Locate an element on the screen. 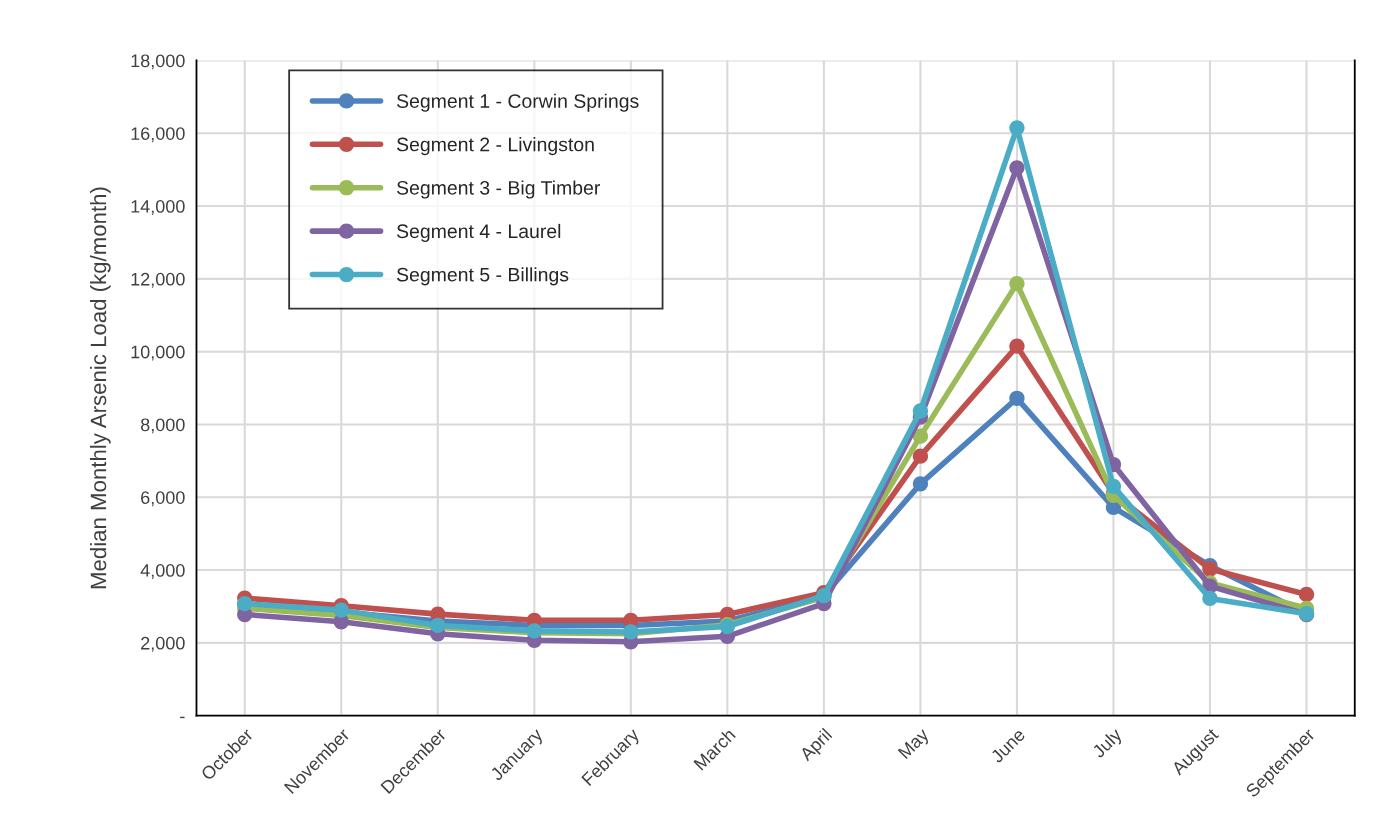 The height and width of the screenshot is (840, 1374). legend-label: Segment 2 - Livingston is located at coordinates (495, 146).